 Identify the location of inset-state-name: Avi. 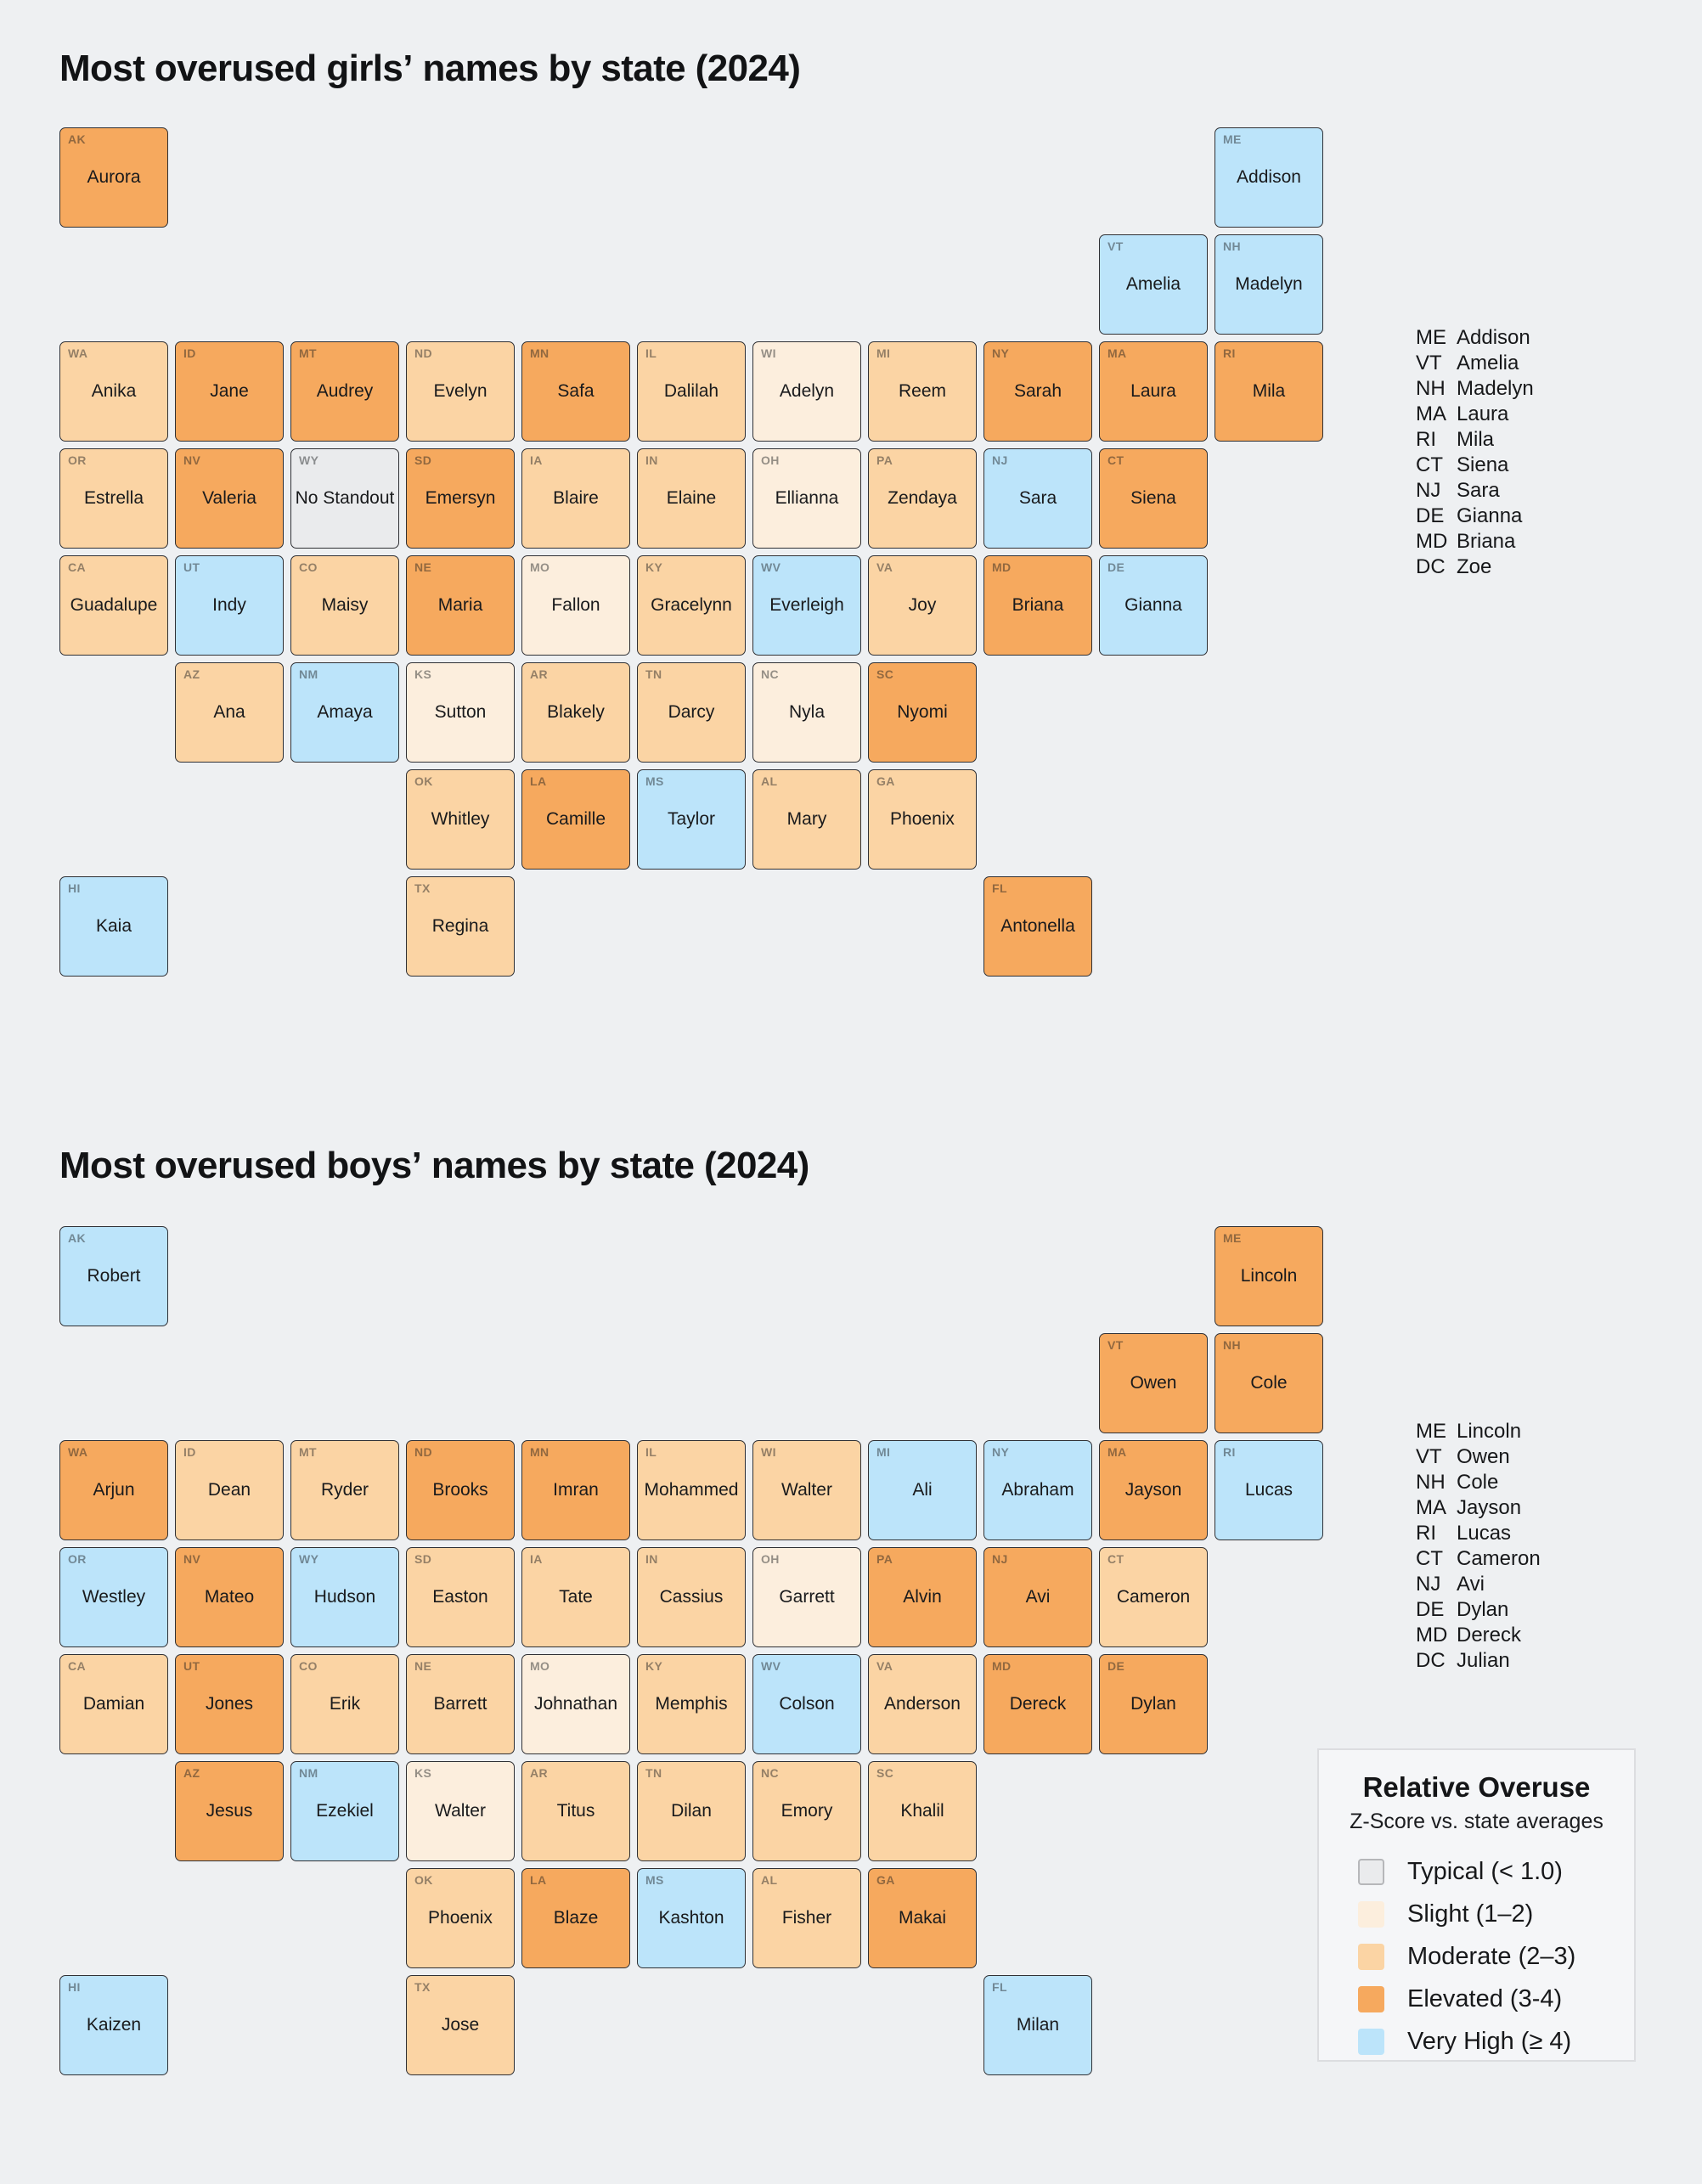
(1471, 1584).